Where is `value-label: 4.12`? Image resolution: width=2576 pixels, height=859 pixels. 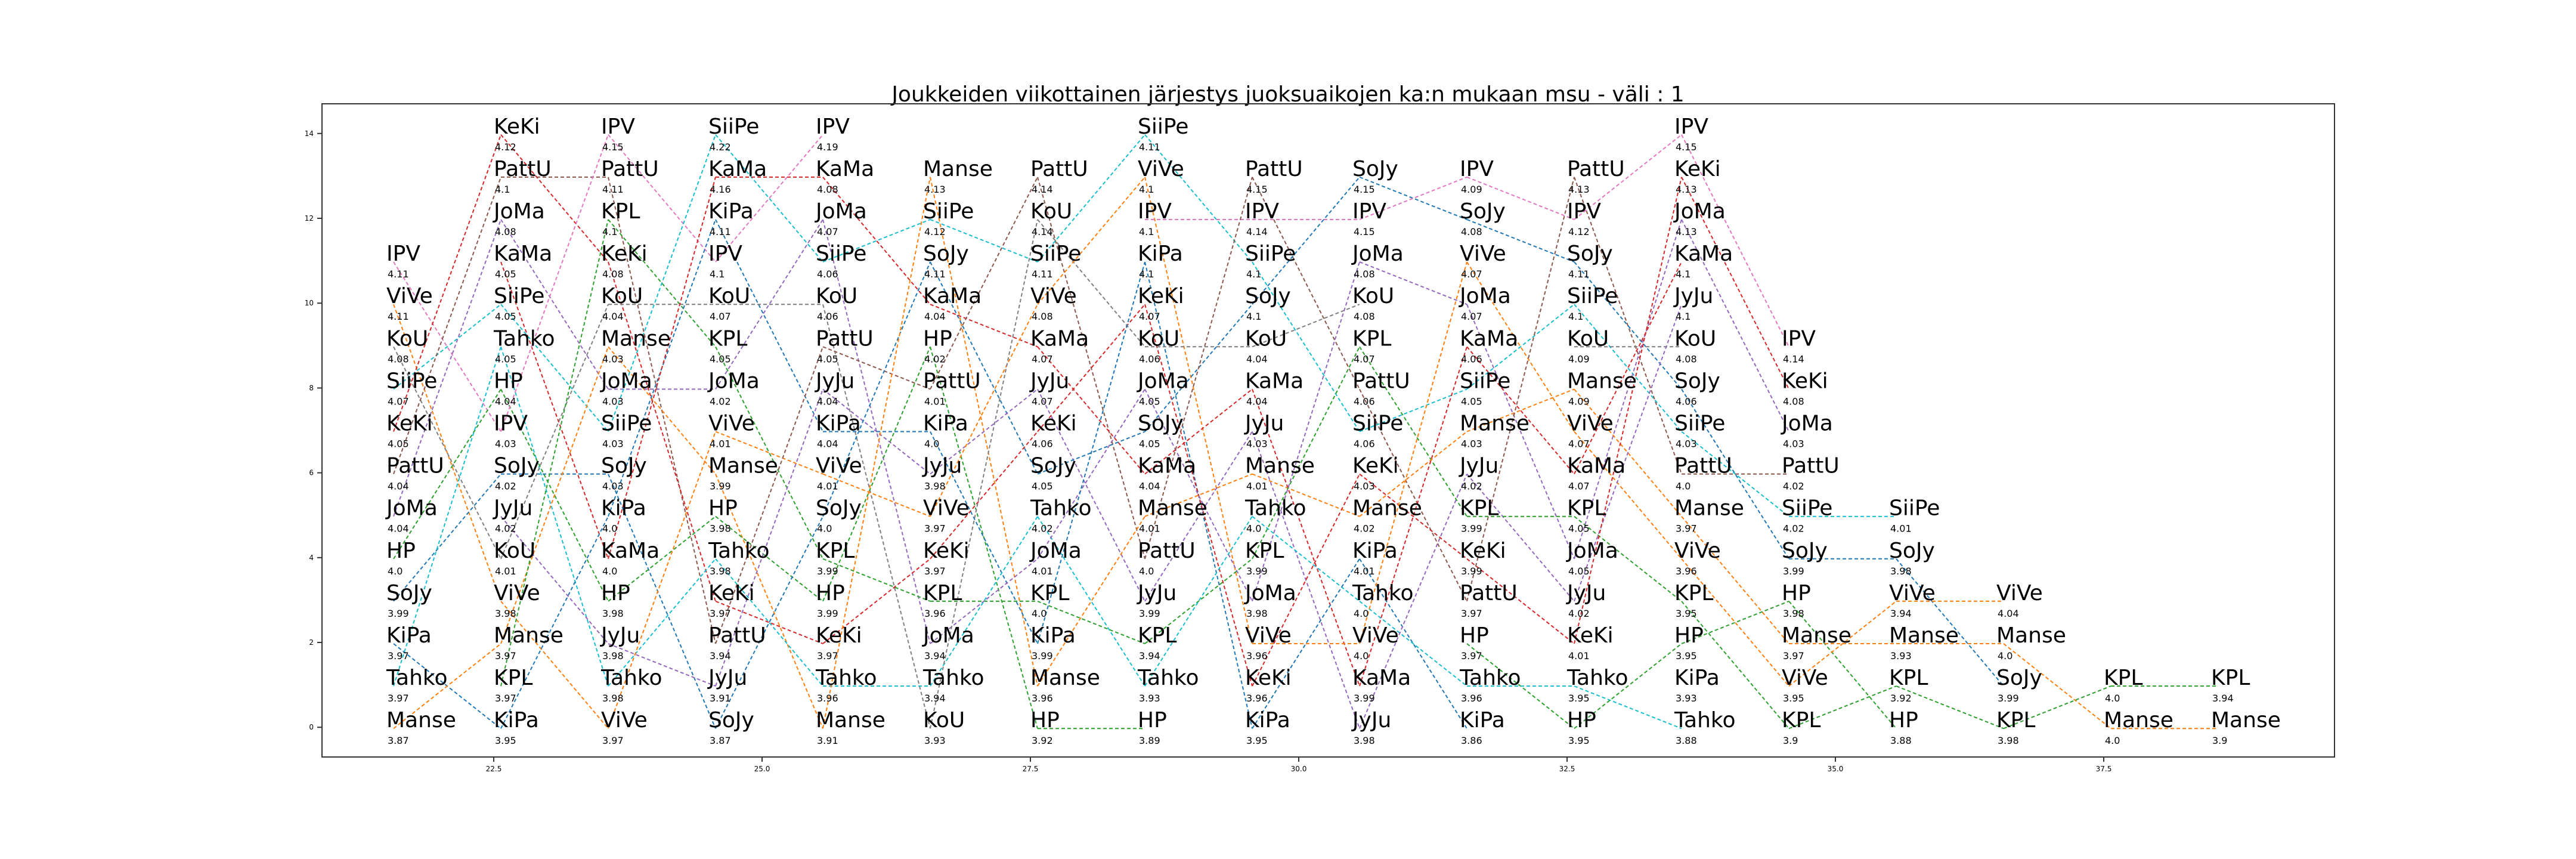 value-label: 4.12 is located at coordinates (506, 147).